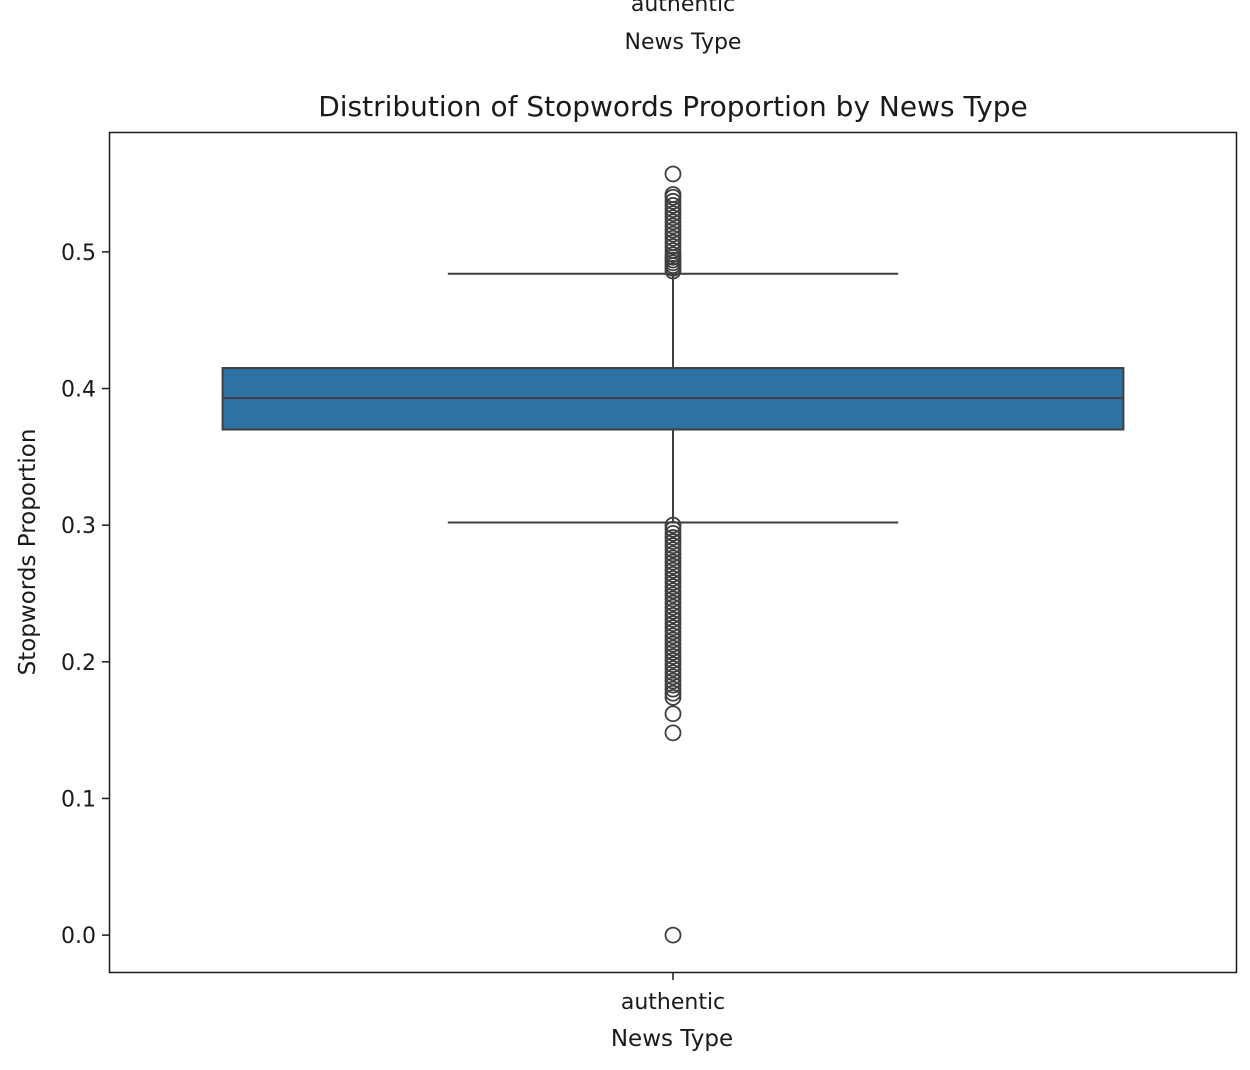  I want to click on y-axis-label: Stopwords Proportion, so click(28, 552).